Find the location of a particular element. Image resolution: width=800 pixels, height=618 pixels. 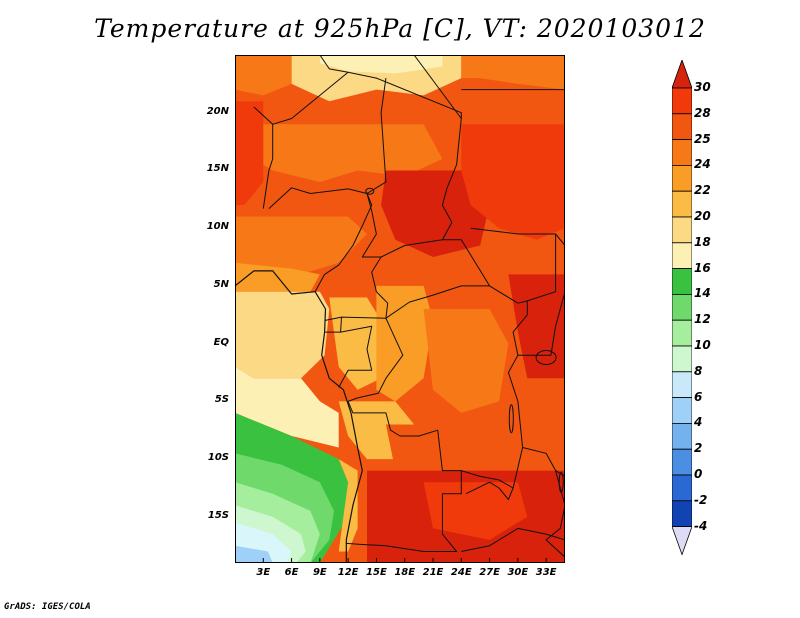

y-tick-label: 10S is located at coordinates (218, 458).